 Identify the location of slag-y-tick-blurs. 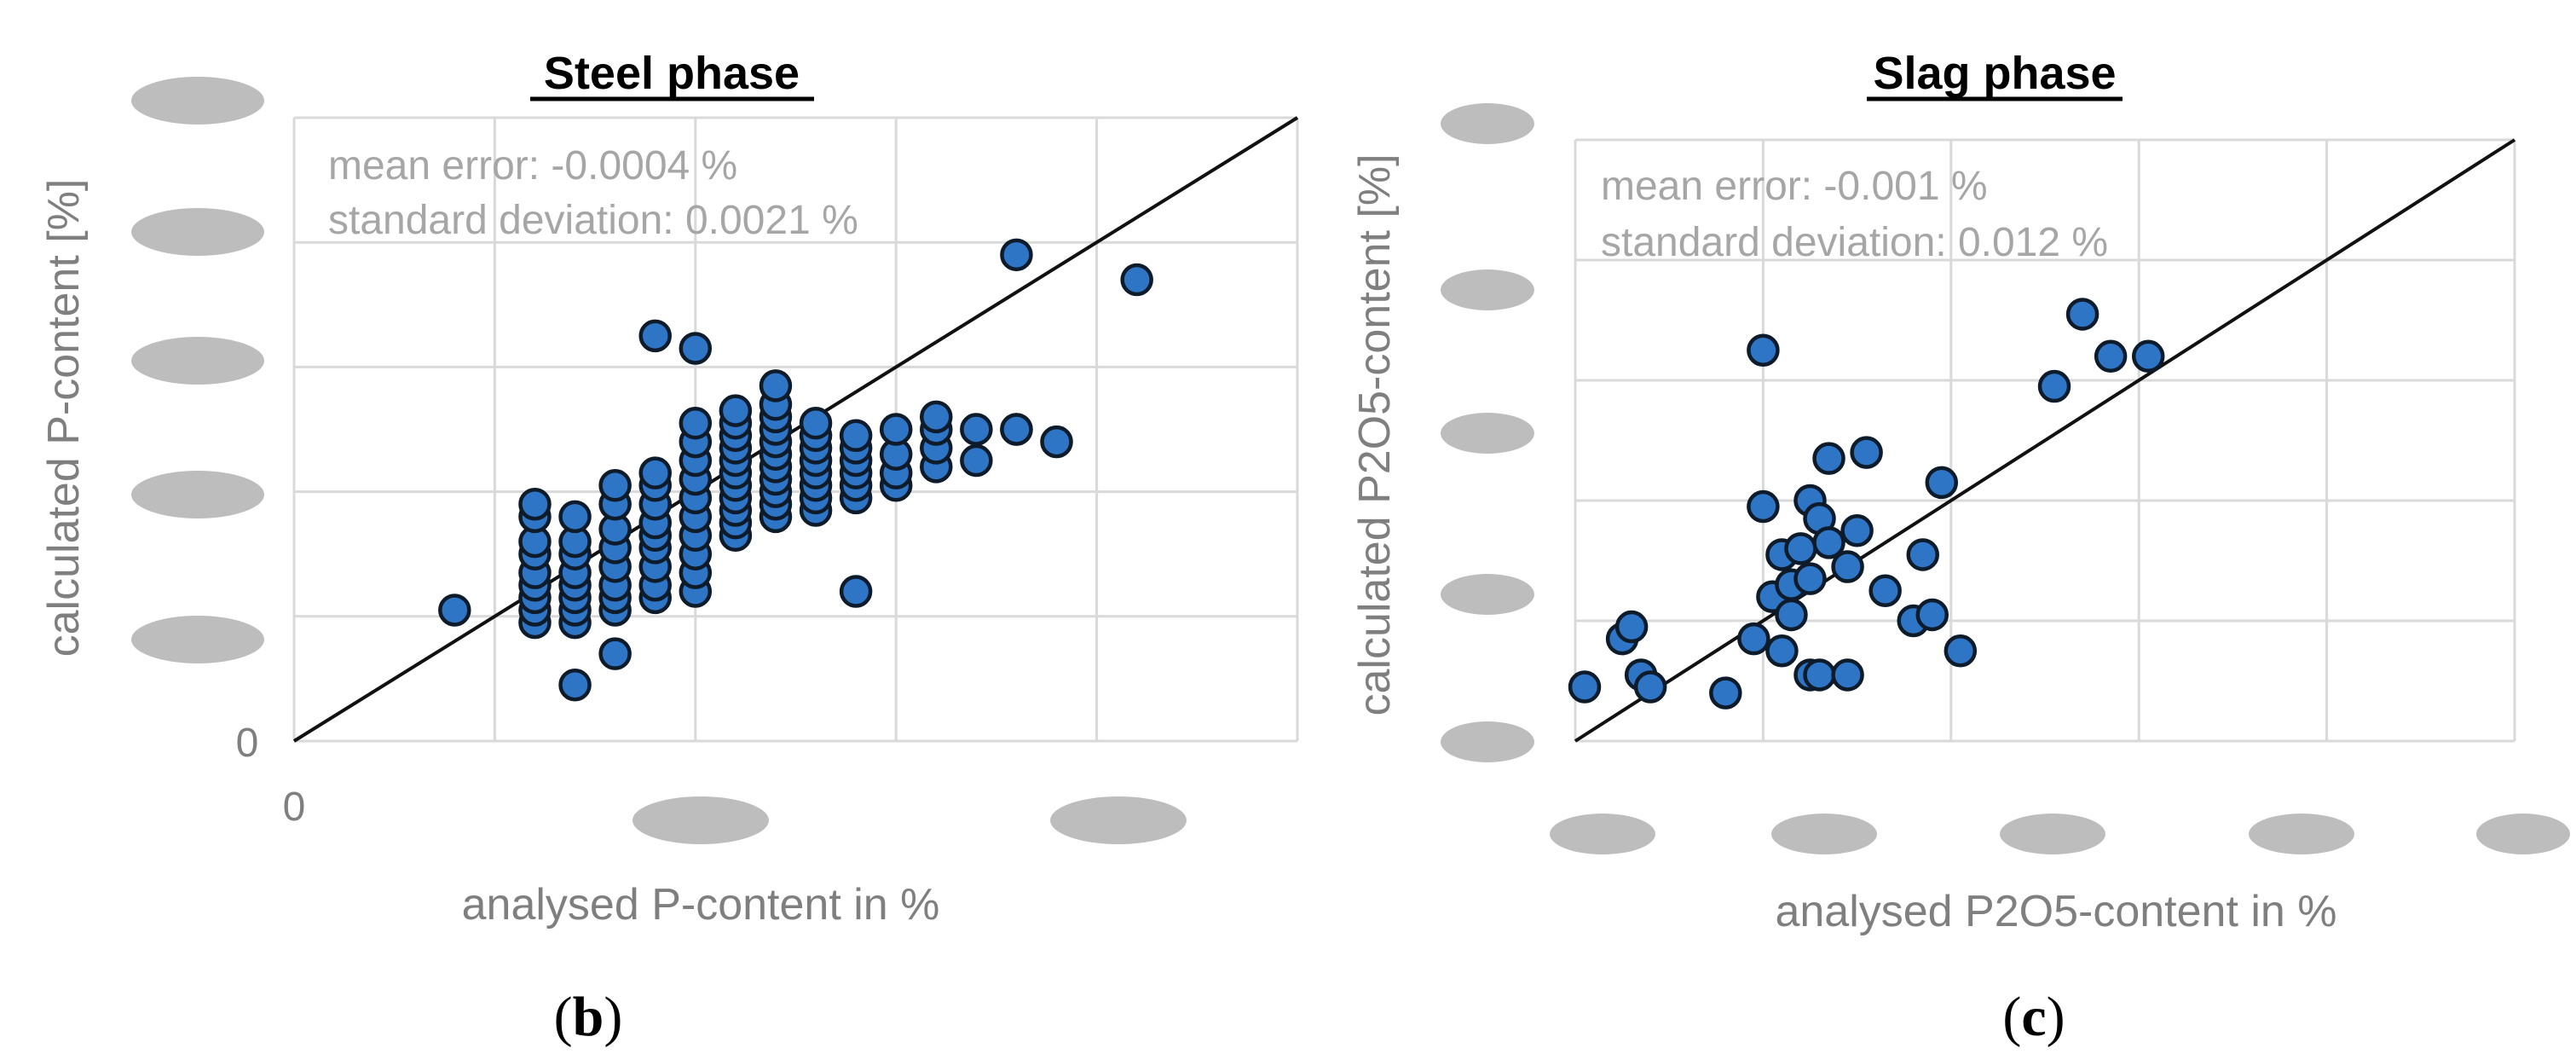
(1487, 432).